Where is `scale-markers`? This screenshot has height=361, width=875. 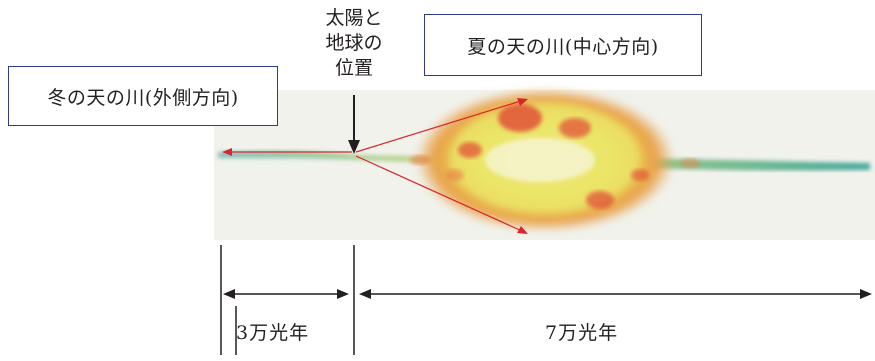 scale-markers is located at coordinates (287, 300).